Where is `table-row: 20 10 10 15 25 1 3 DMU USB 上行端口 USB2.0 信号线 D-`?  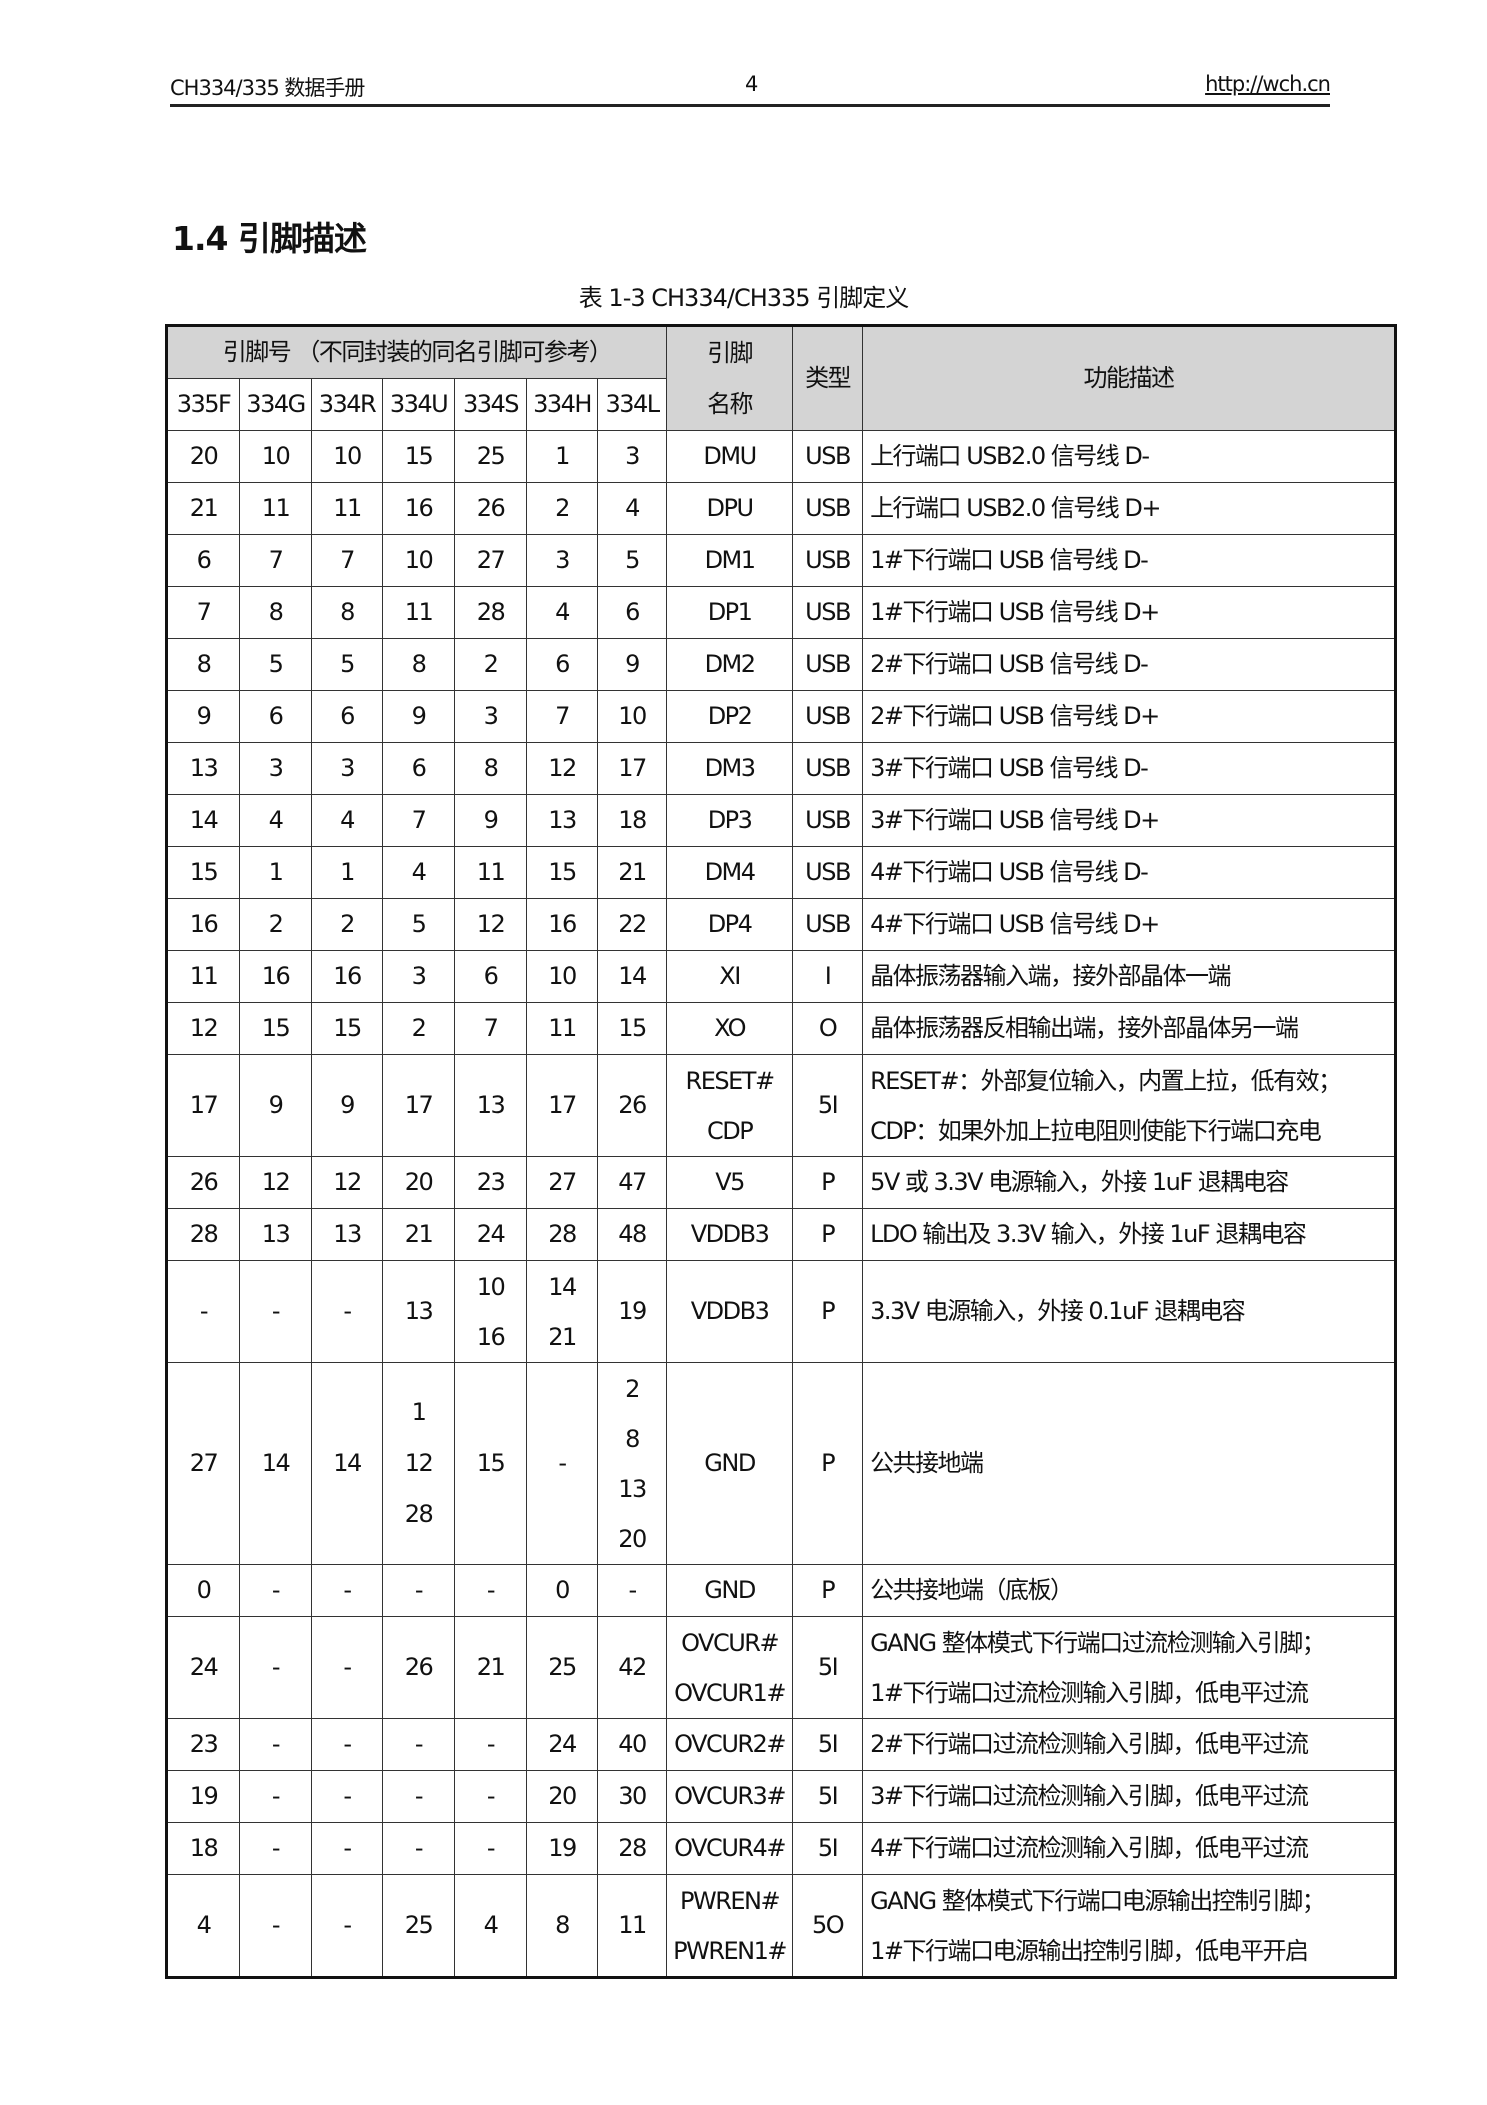 table-row: 20 10 10 15 25 1 3 DMU USB 上行端口 USB2.0 信号线 D- is located at coordinates (781, 456).